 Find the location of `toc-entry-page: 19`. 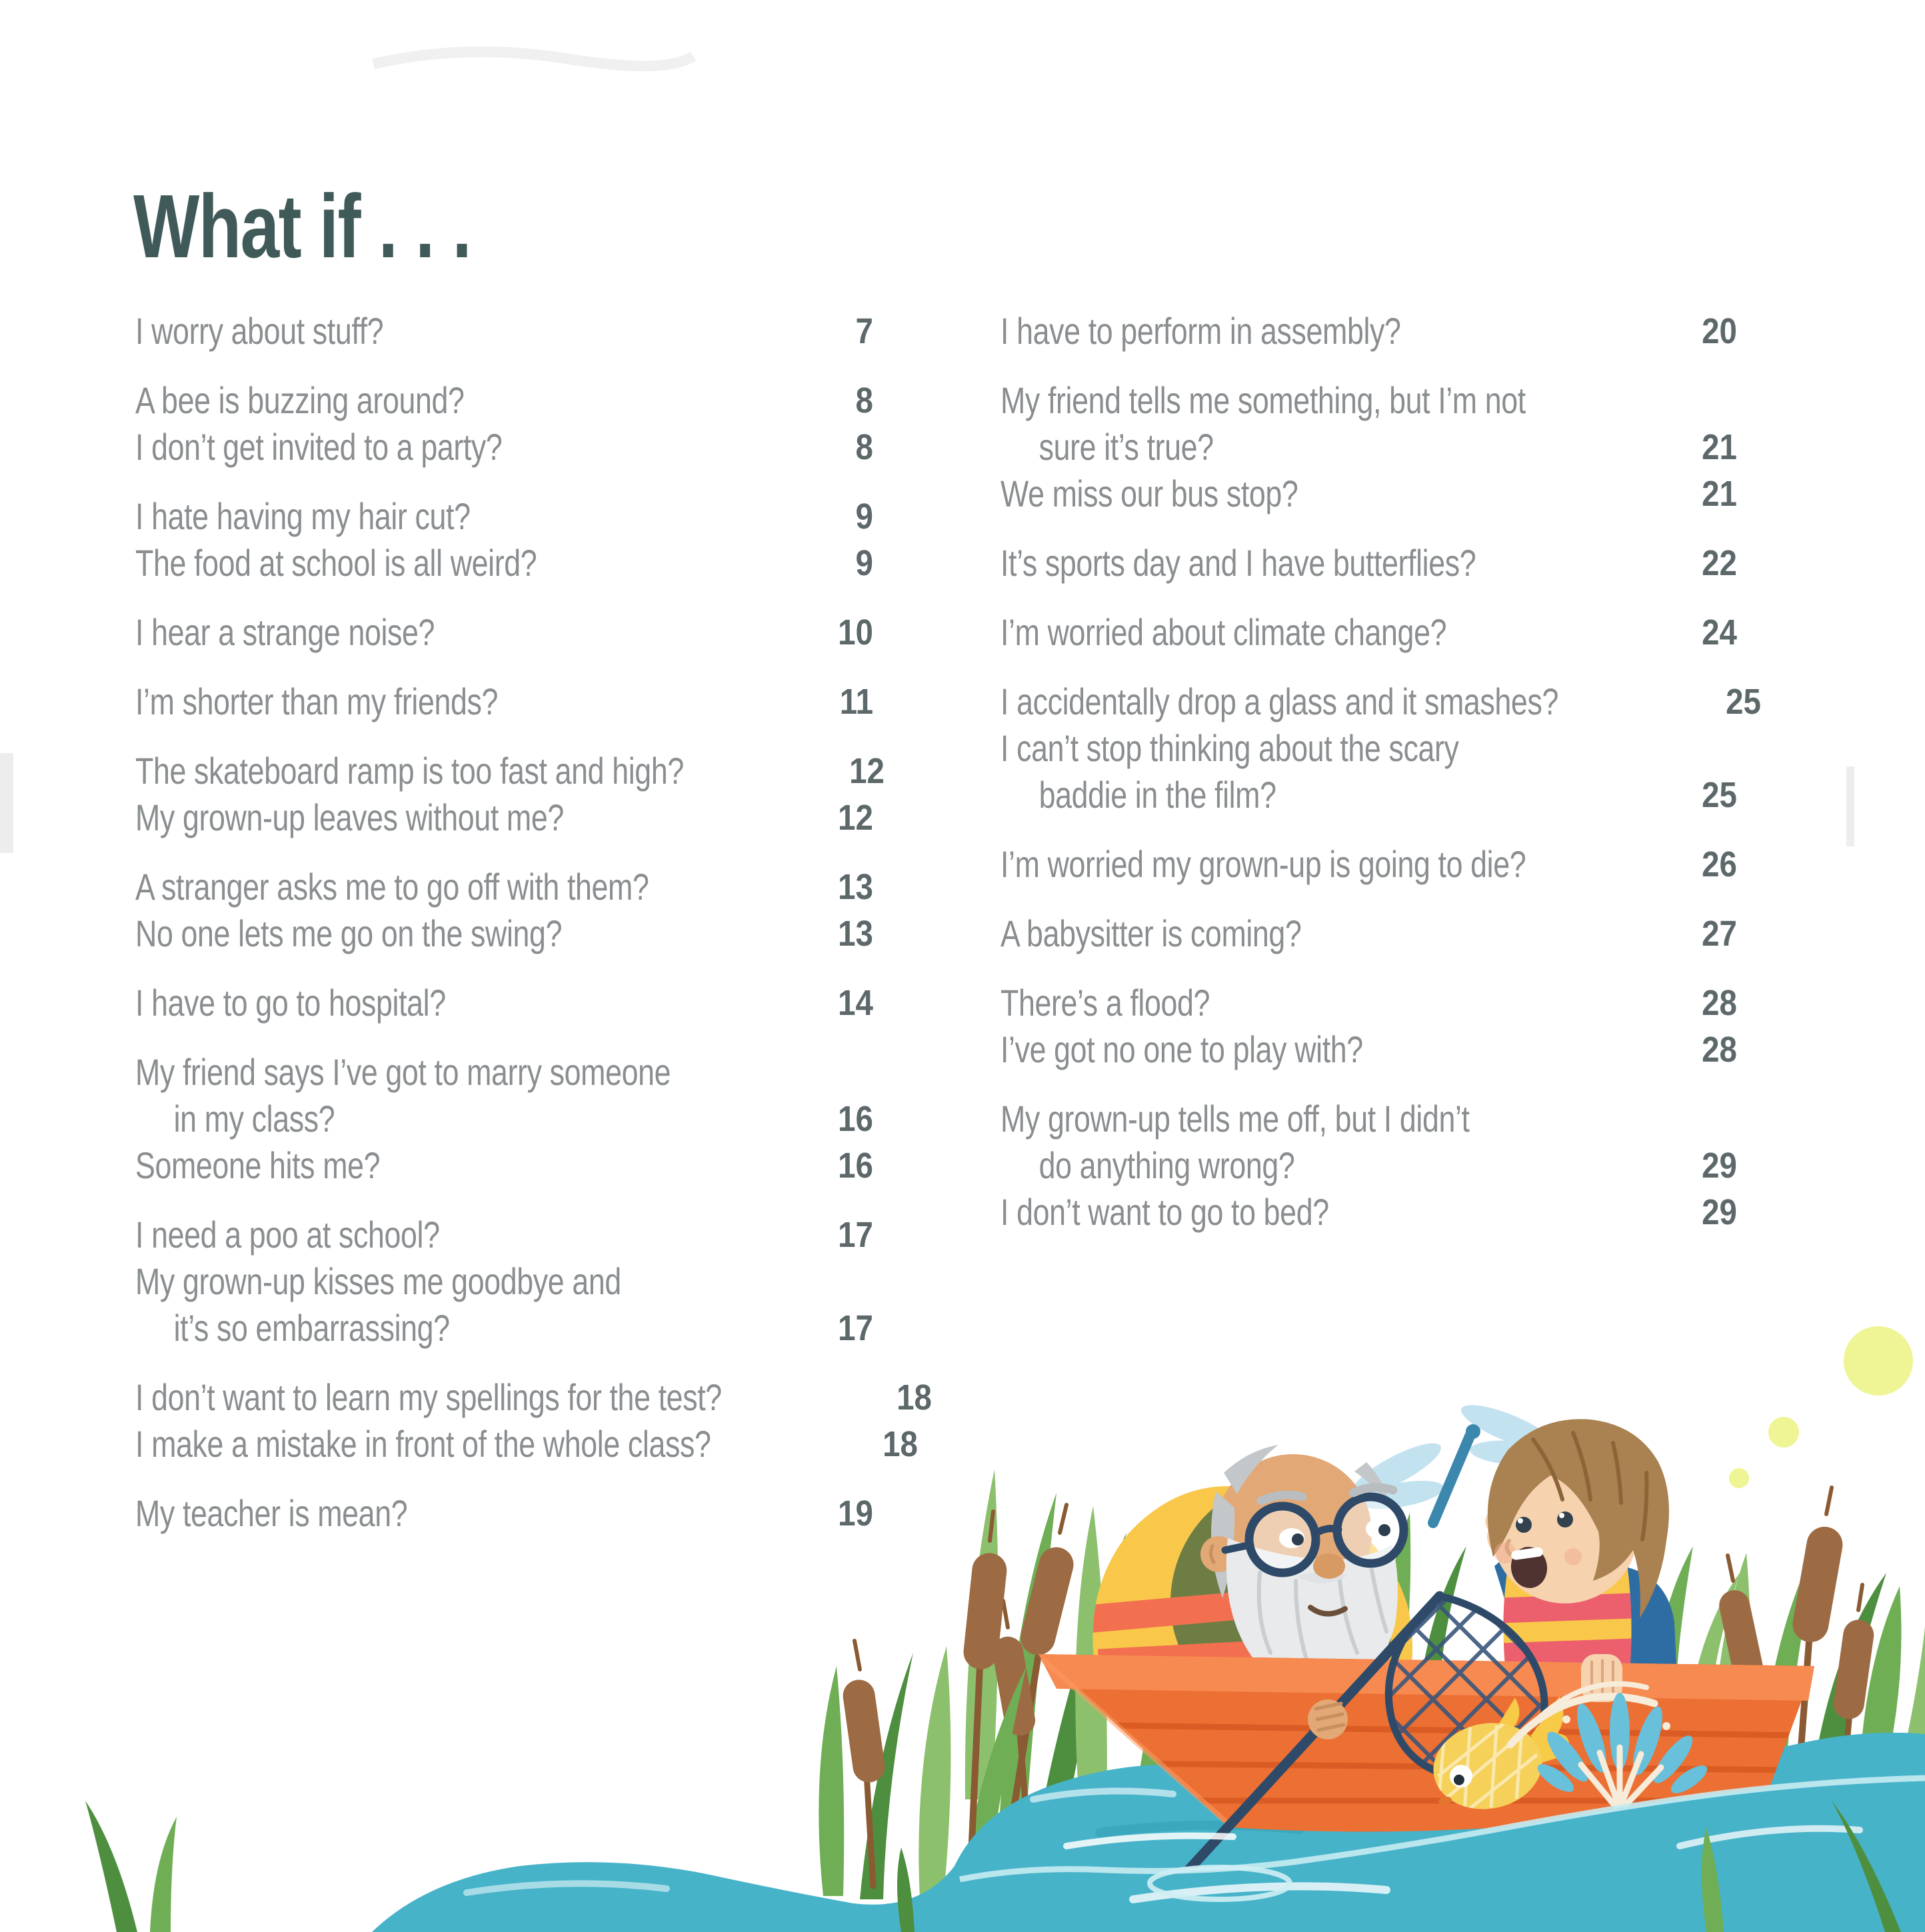

toc-entry-page: 19 is located at coordinates (855, 1513).